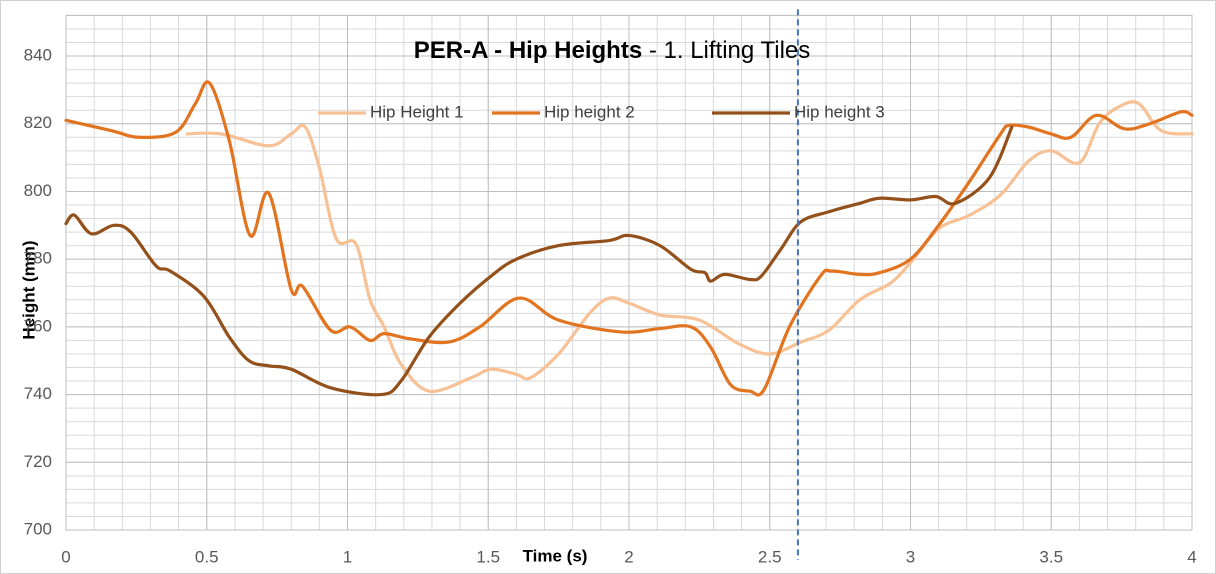 The image size is (1216, 574). Describe the element at coordinates (28, 289) in the screenshot. I see `y-axis-label: Height (mm)` at that location.